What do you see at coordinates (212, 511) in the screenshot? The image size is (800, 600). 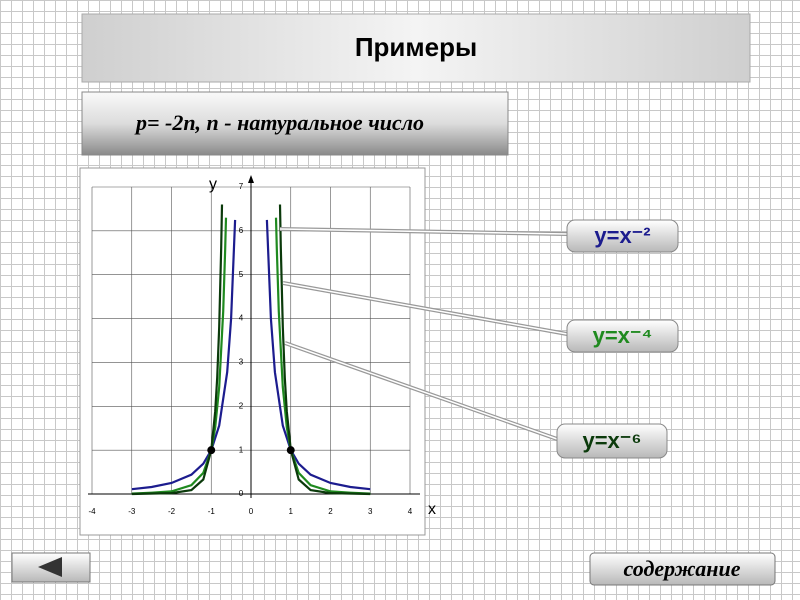 I see `x-tick-label: -1` at bounding box center [212, 511].